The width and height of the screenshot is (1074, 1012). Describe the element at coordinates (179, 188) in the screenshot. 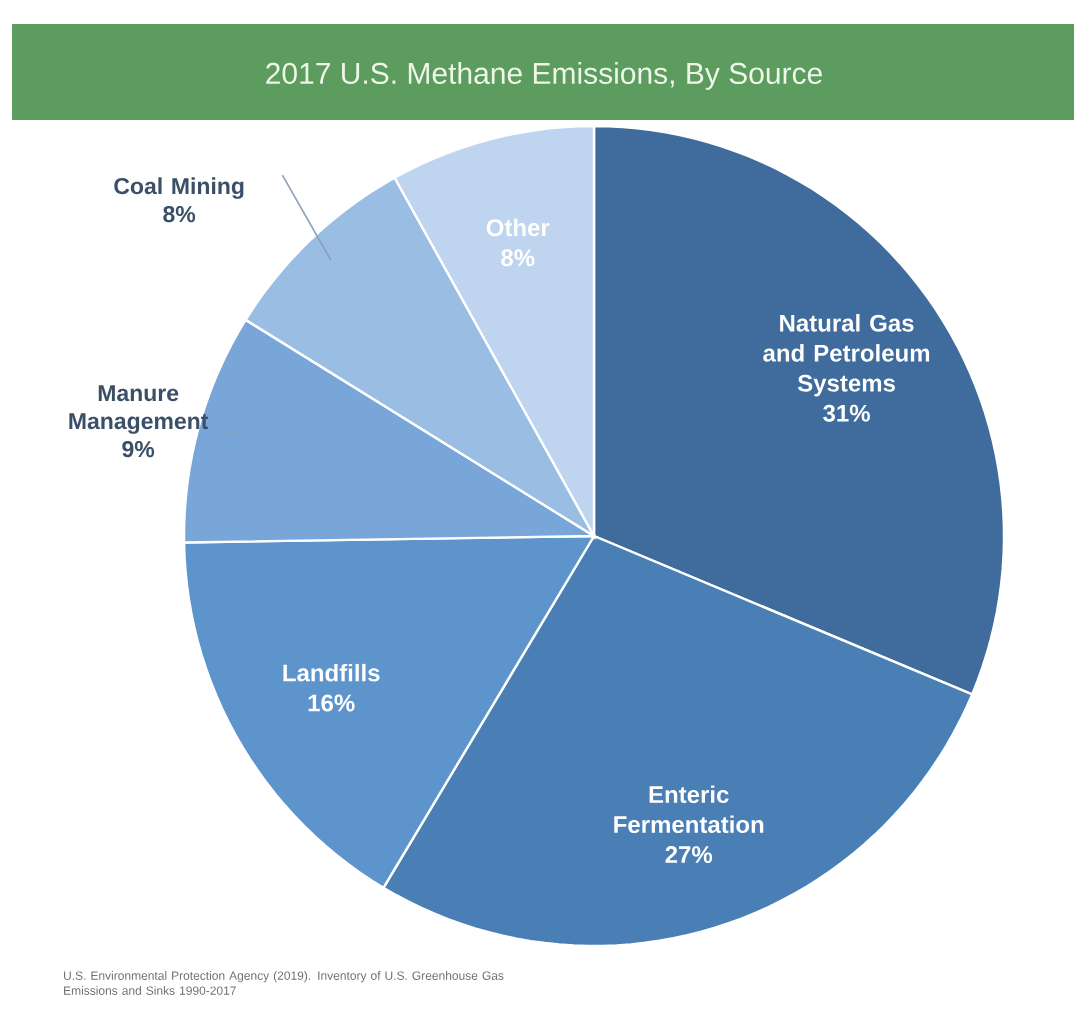

I see `slice-label: Coal Mining` at that location.